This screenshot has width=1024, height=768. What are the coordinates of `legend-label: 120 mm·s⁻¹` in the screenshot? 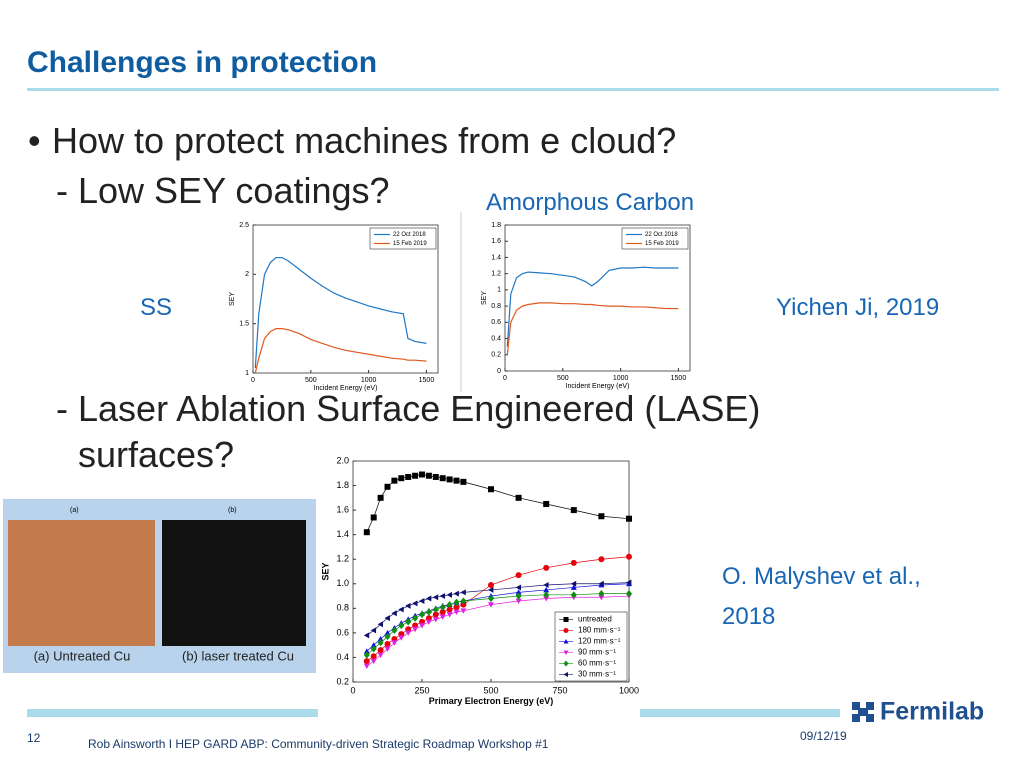 It's located at (599, 641).